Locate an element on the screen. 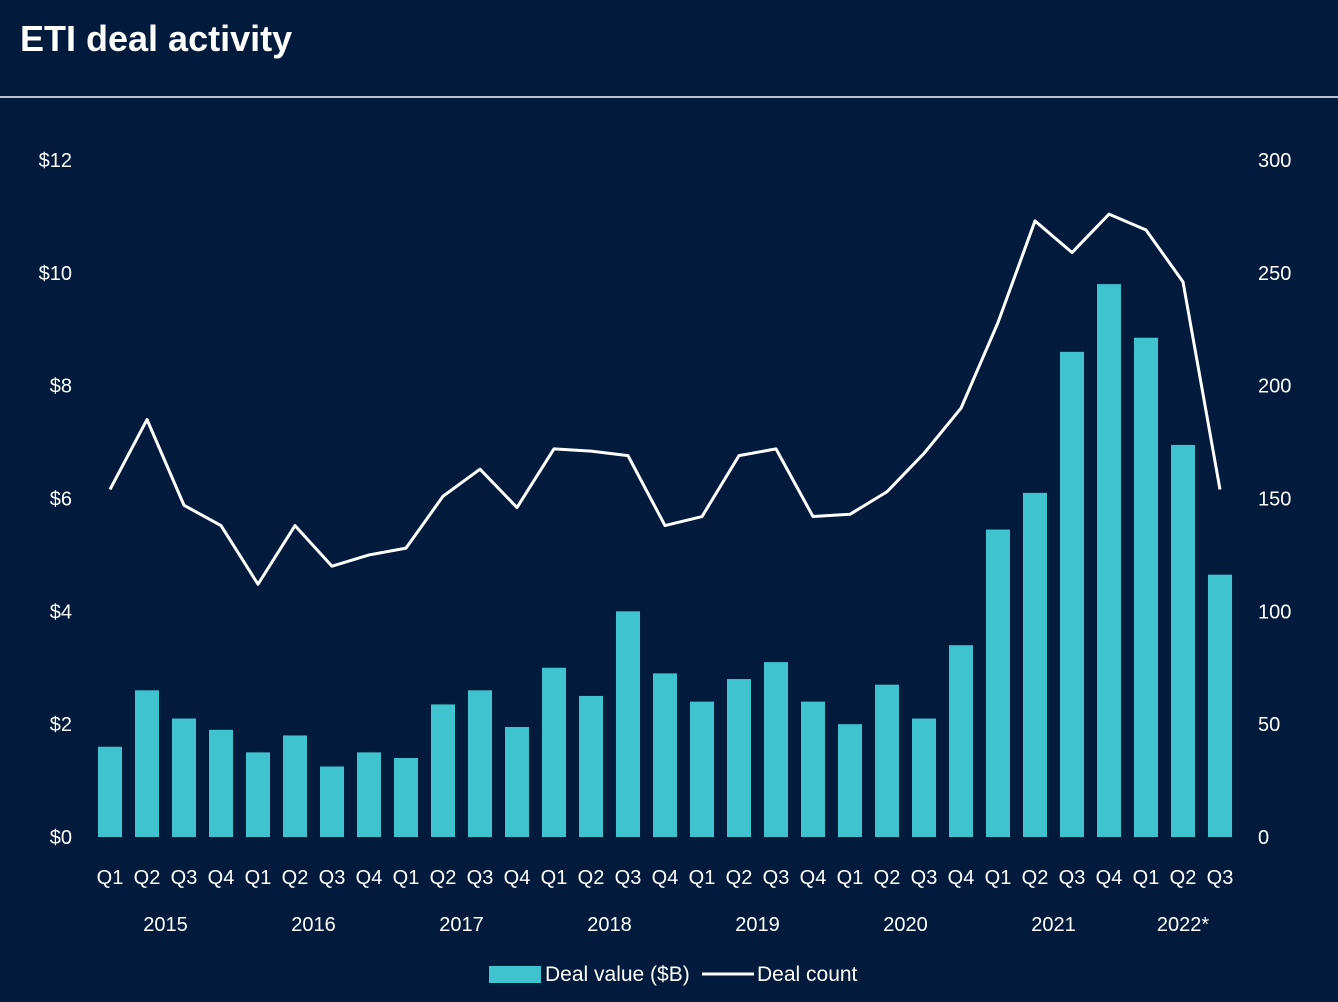 The width and height of the screenshot is (1338, 1002). year-label: 2015 is located at coordinates (165, 925).